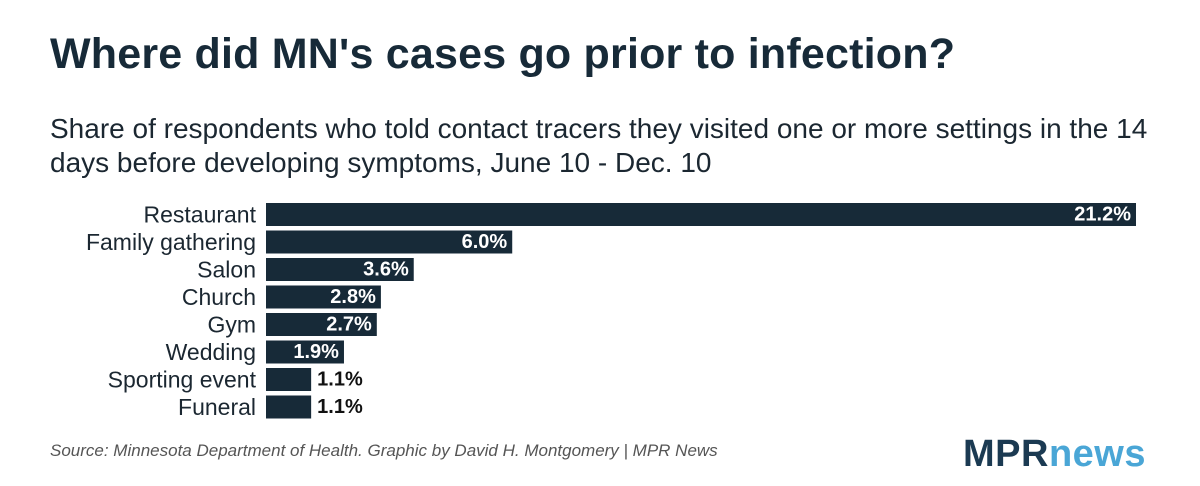  Describe the element at coordinates (289, 379) in the screenshot. I see `bar-sporting-event` at that location.